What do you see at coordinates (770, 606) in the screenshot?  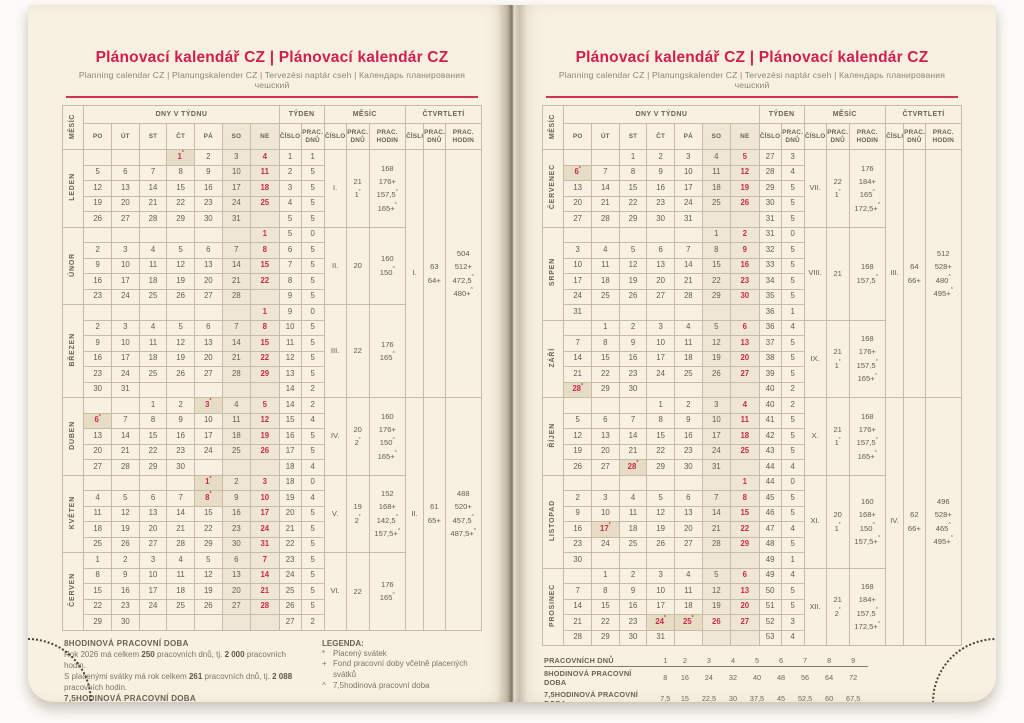 I see `week-number-cell: 51` at bounding box center [770, 606].